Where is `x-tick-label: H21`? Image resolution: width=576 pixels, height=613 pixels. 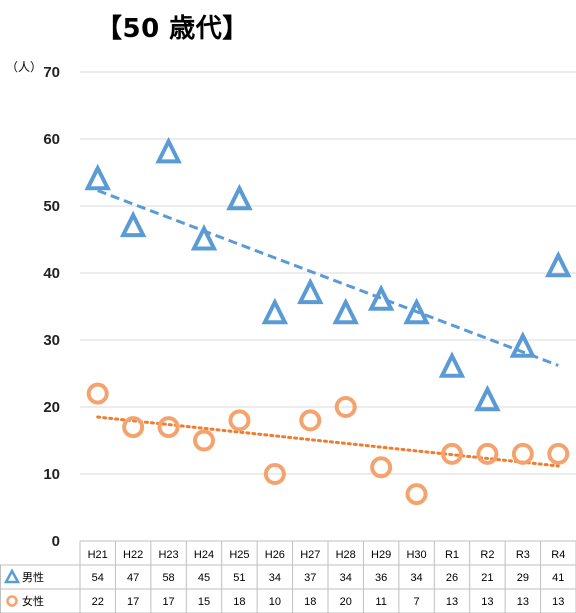 x-tick-label: H21 is located at coordinates (98, 555).